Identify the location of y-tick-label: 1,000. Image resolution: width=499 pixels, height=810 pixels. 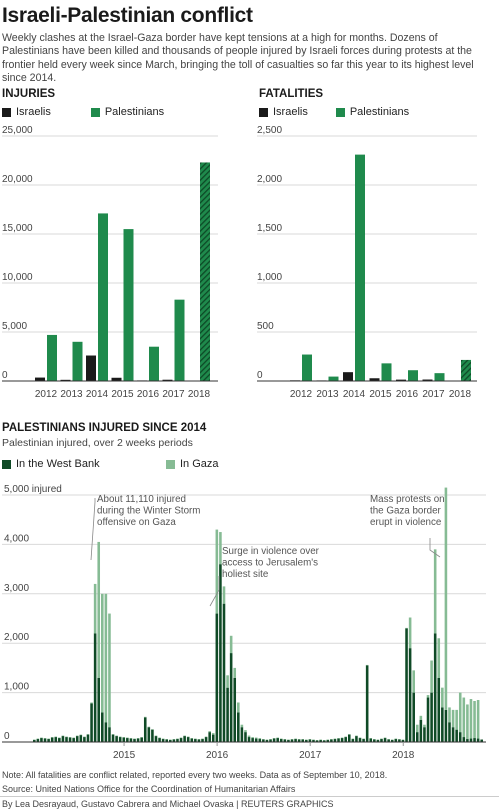
(269, 277).